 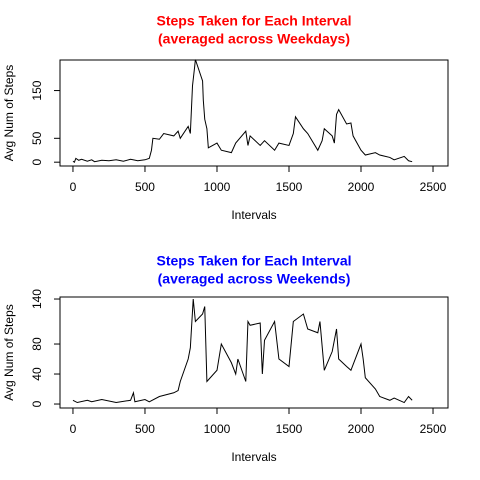 I want to click on y-tick-label: 40, so click(x=37, y=374).